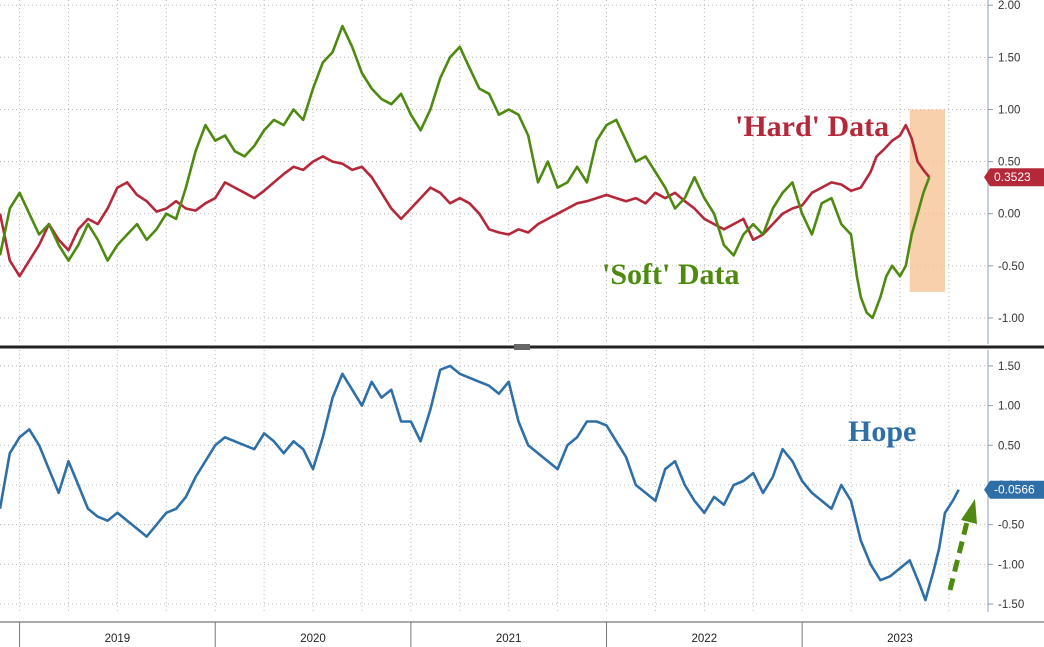  I want to click on highlight-band, so click(927, 200).